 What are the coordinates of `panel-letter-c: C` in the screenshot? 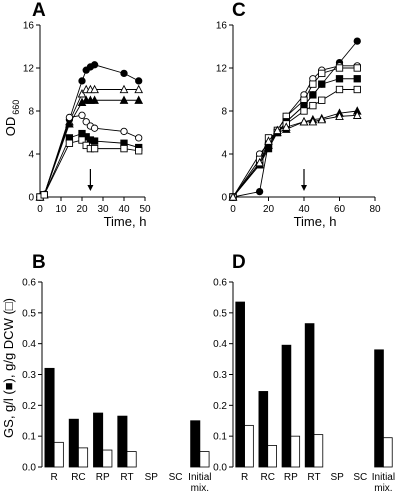 It's located at (239, 10).